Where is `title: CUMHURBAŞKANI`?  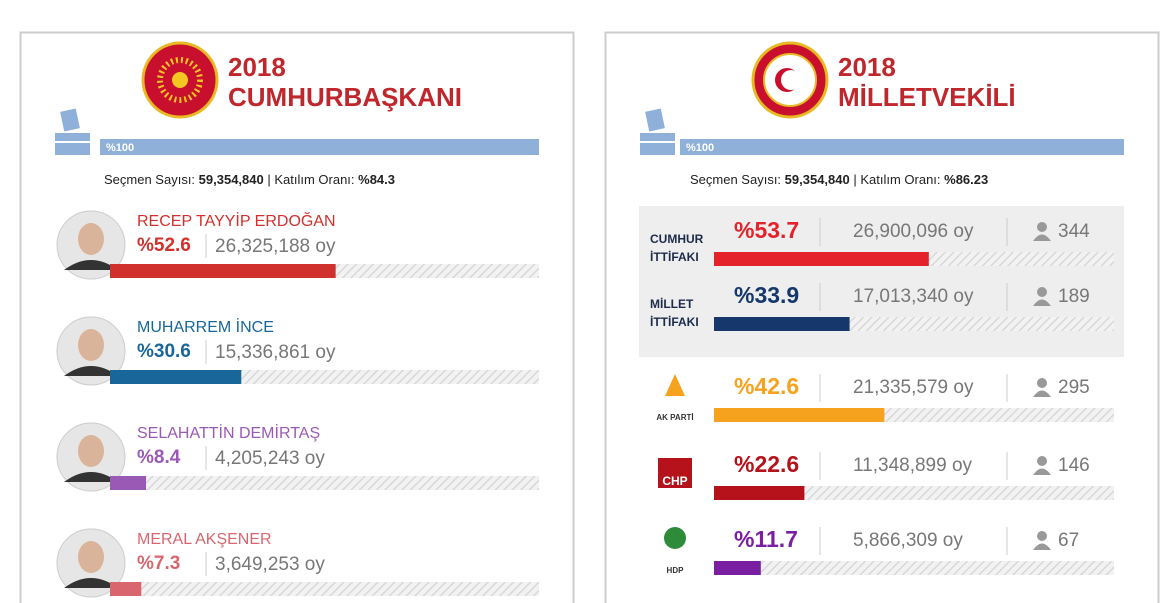 title: CUMHURBAŞKANI is located at coordinates (345, 97).